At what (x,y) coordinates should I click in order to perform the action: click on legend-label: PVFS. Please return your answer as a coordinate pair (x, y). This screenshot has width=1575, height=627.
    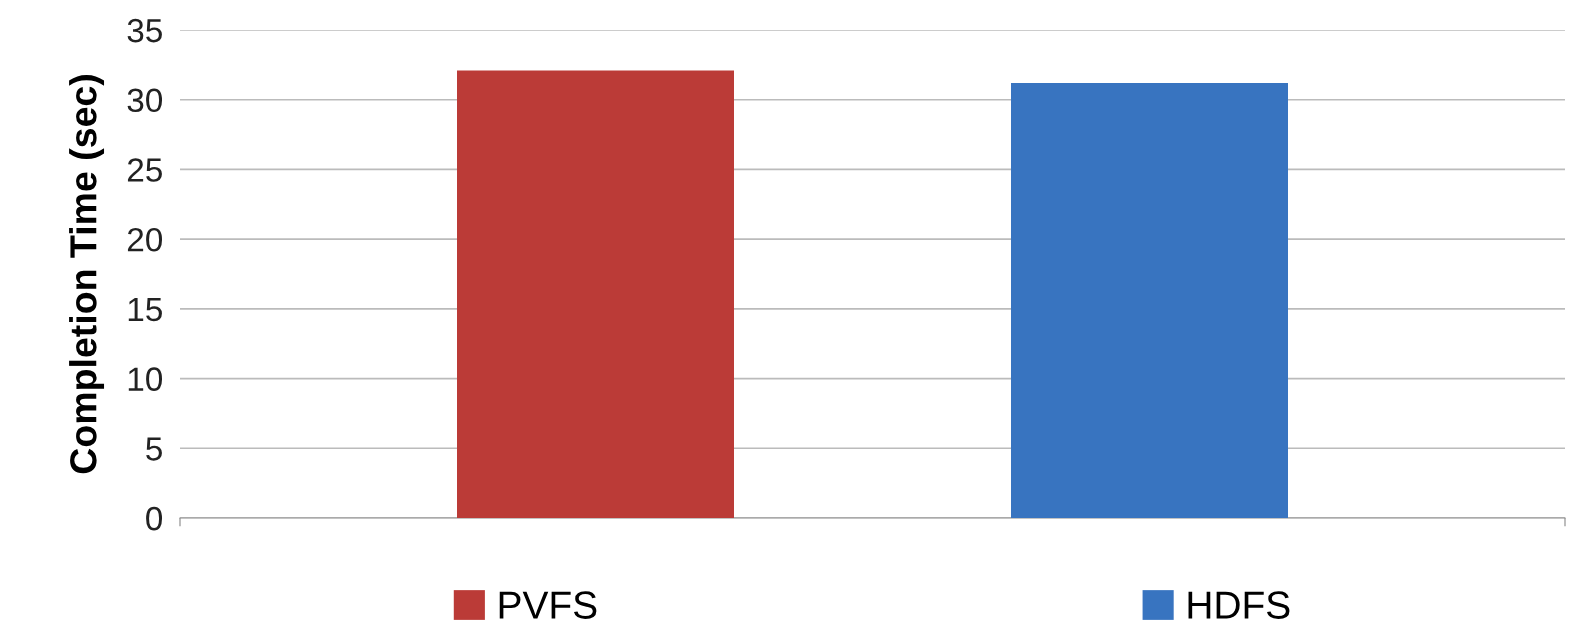
    Looking at the image, I should click on (548, 605).